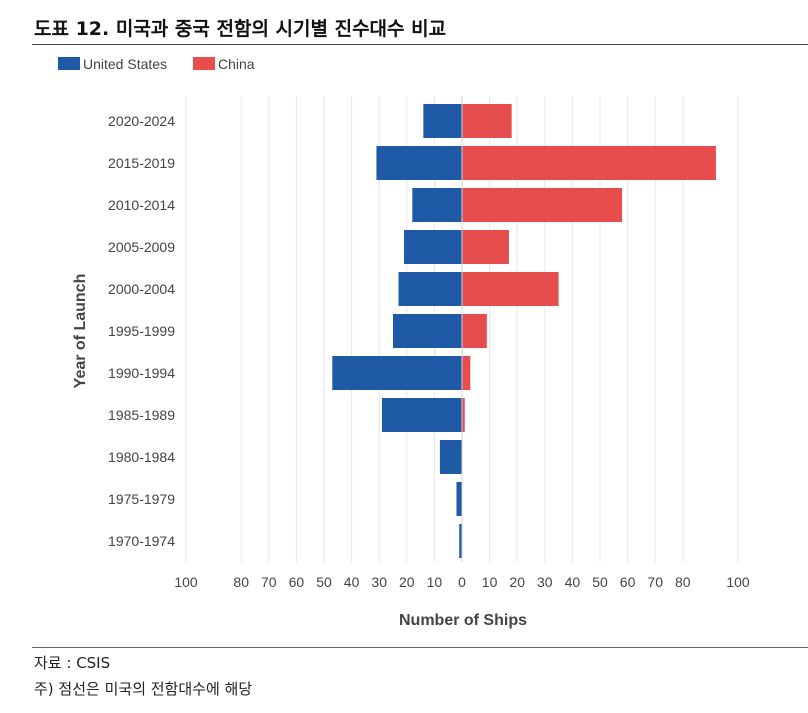  I want to click on y-tick-label: 1990-1994, so click(141, 373).